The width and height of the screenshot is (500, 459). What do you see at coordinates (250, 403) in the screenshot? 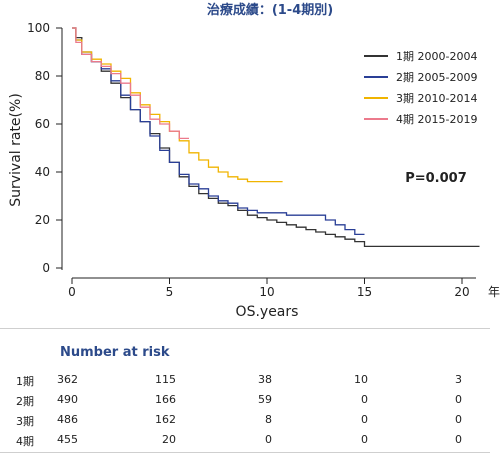
I see `risk-row: 2期 490 166 59 0 0` at bounding box center [250, 403].